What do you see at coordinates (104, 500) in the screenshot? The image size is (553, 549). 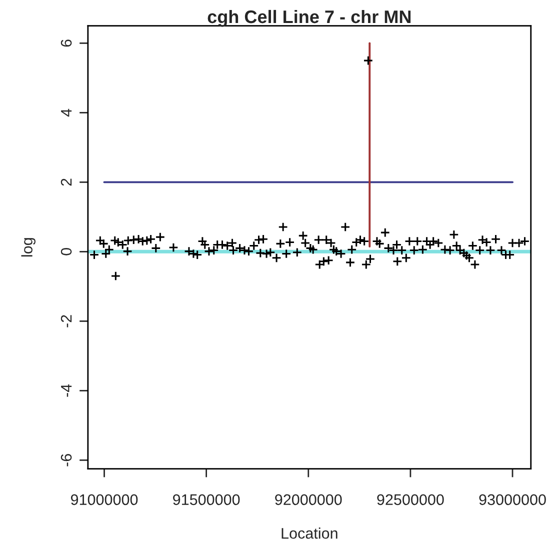 I see `x-tick-label: 91000000` at bounding box center [104, 500].